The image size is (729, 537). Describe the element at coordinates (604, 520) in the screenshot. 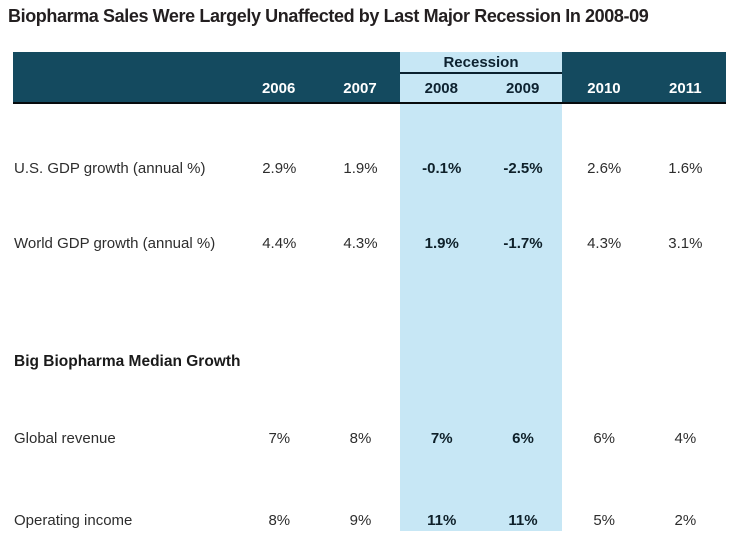

I see `cell-value: 5%` at that location.